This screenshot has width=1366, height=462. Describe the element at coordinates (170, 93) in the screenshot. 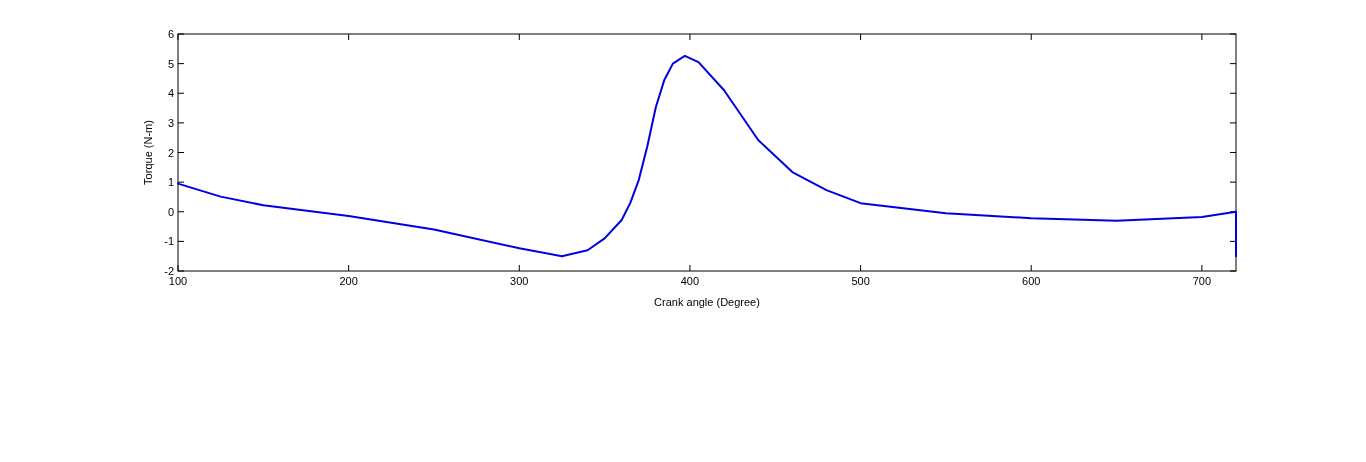

I see `y-tick-label: 4` at that location.